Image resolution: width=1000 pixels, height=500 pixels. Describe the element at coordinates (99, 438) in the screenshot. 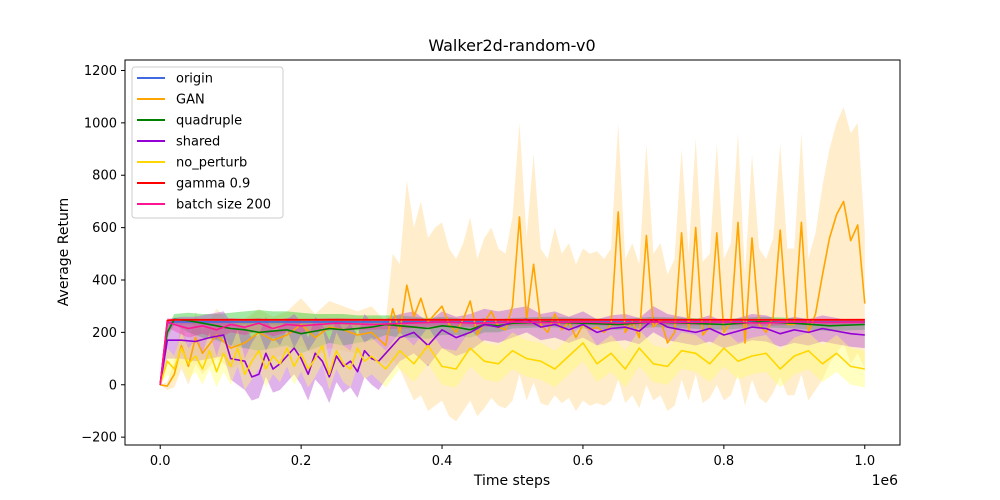

I see `y-tick-label: −200` at that location.